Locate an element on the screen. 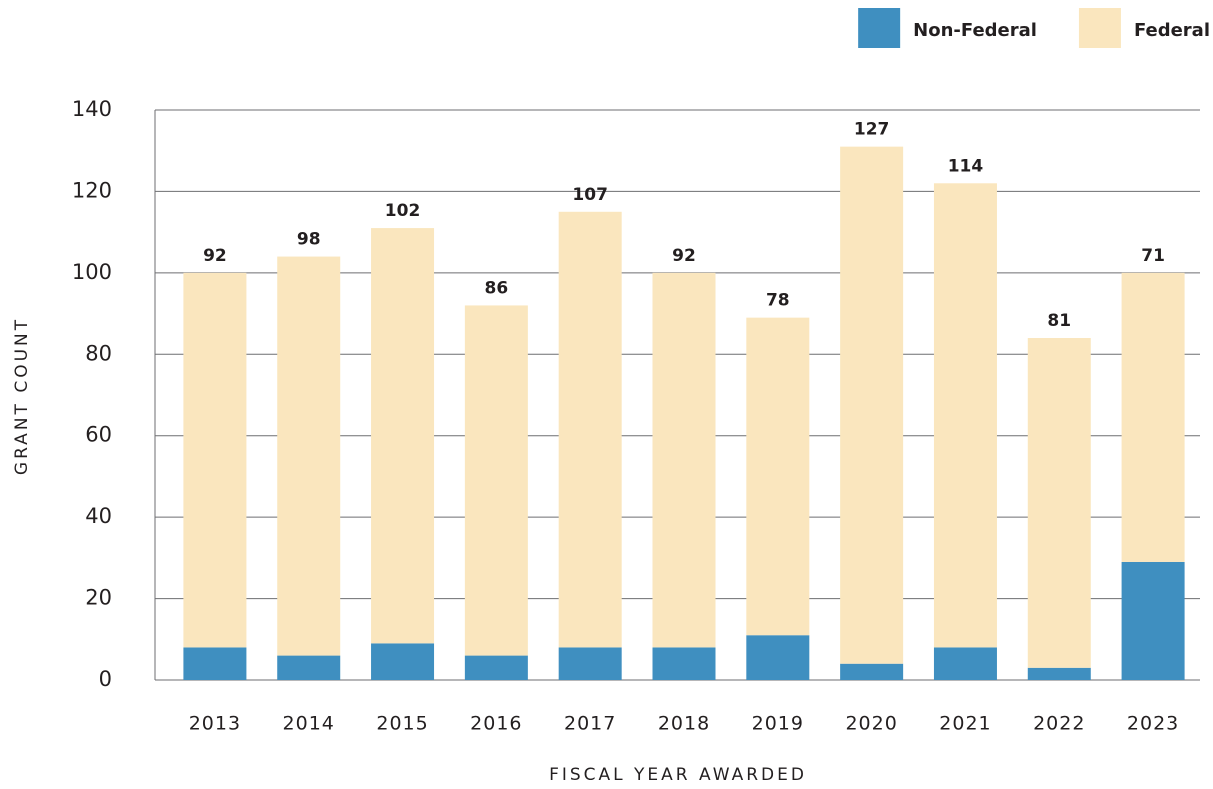 The height and width of the screenshot is (789, 1213). value-label: 107 is located at coordinates (590, 195).